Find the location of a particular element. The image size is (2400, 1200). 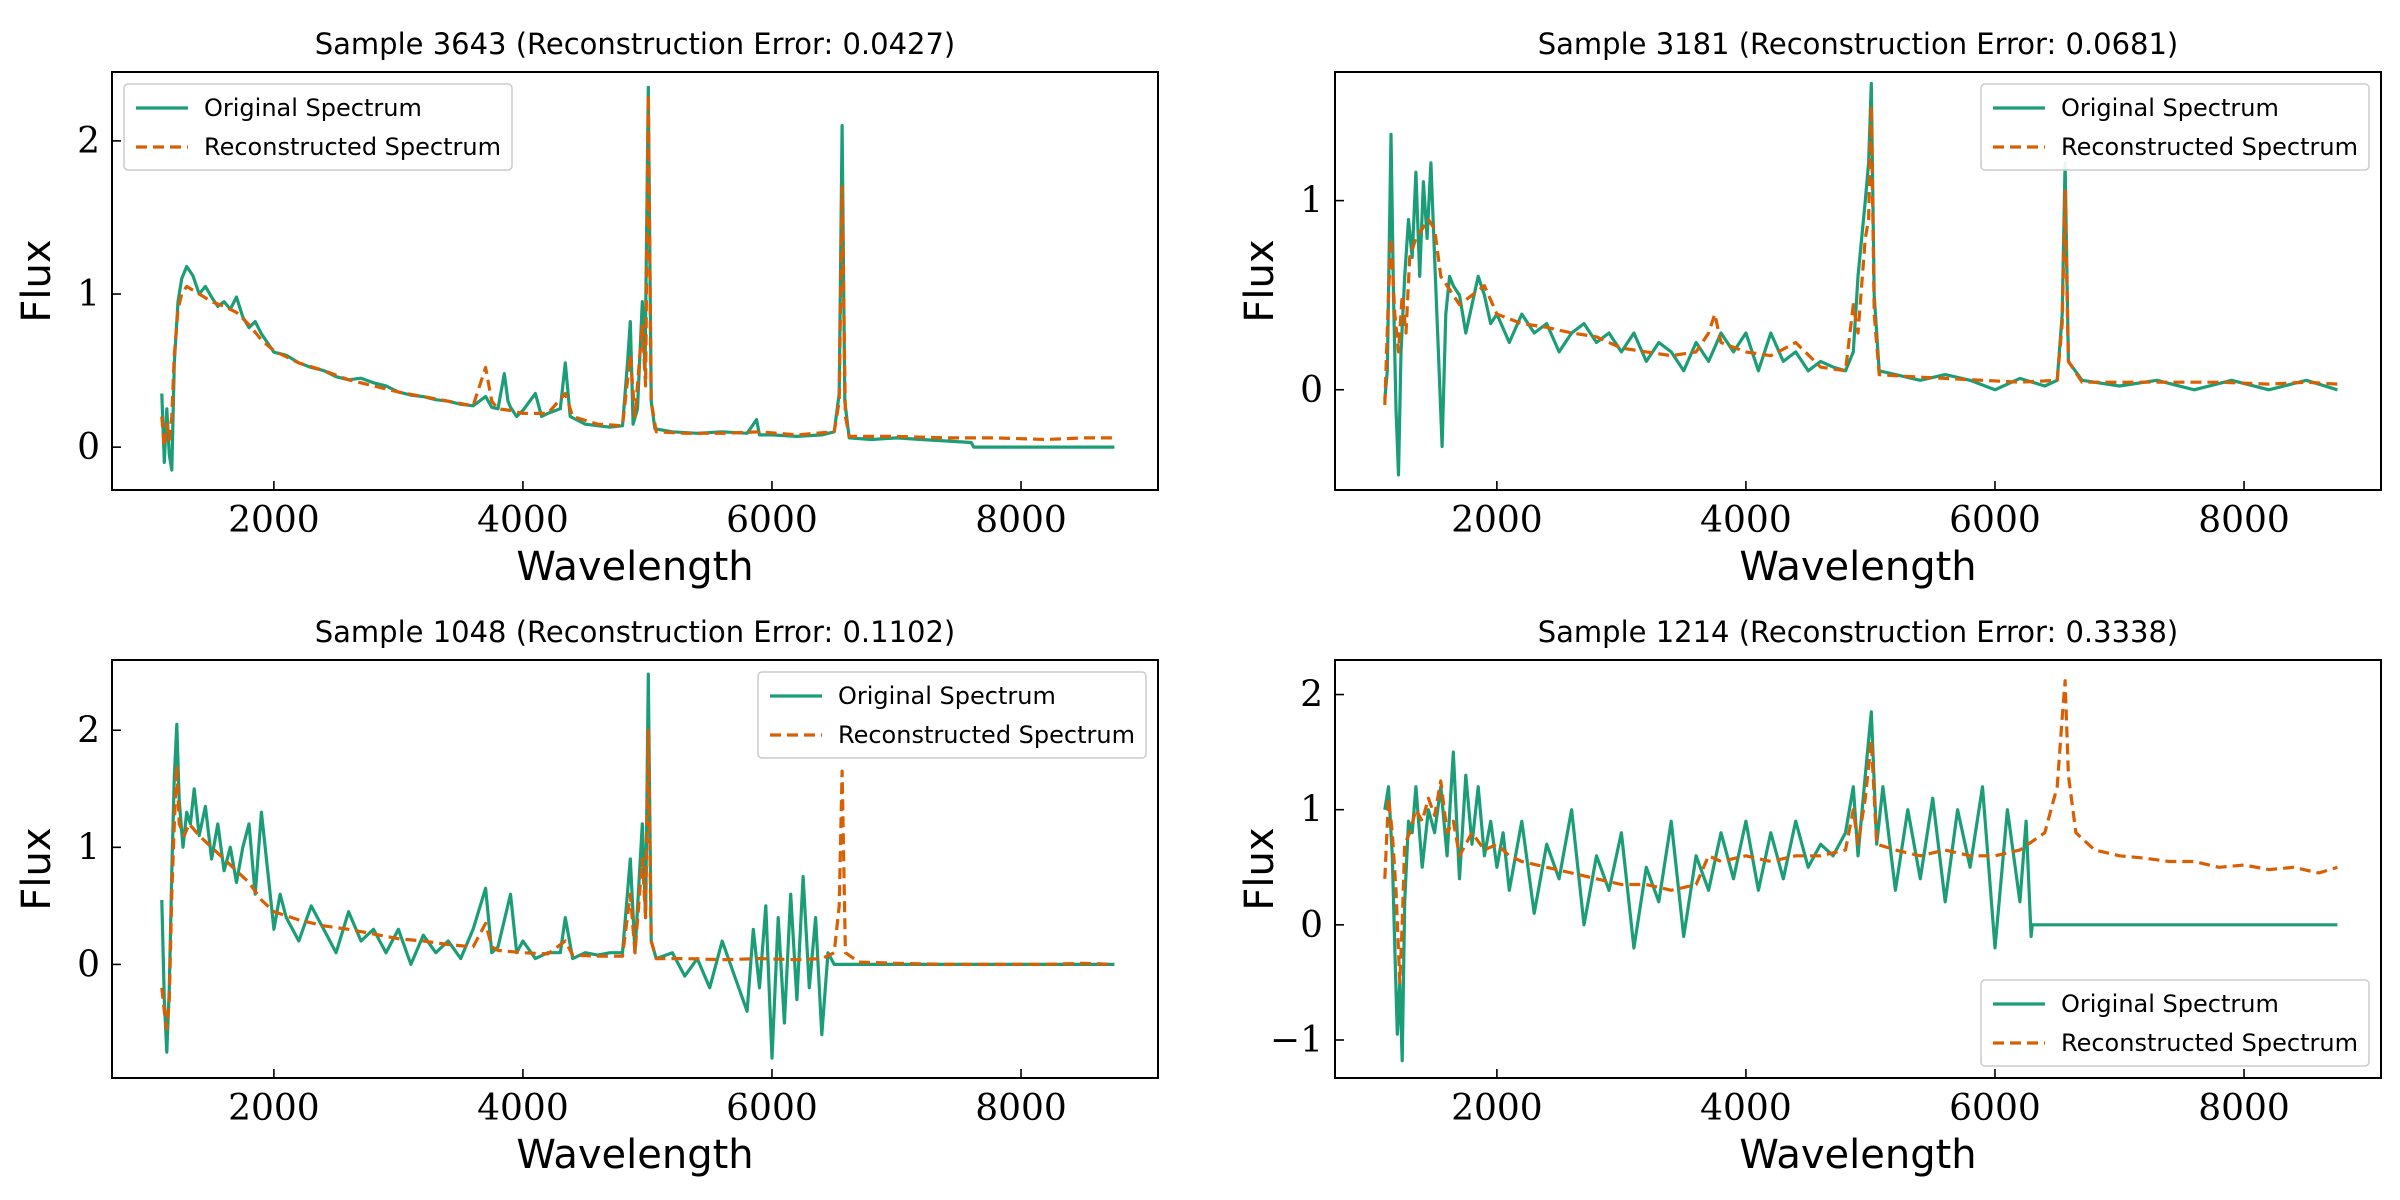

y-tick-label: −1 is located at coordinates (1296, 1040).